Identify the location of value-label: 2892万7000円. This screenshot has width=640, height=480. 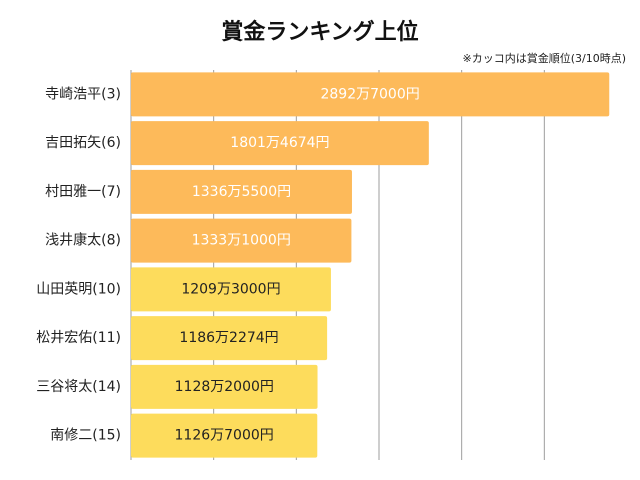
(369, 94).